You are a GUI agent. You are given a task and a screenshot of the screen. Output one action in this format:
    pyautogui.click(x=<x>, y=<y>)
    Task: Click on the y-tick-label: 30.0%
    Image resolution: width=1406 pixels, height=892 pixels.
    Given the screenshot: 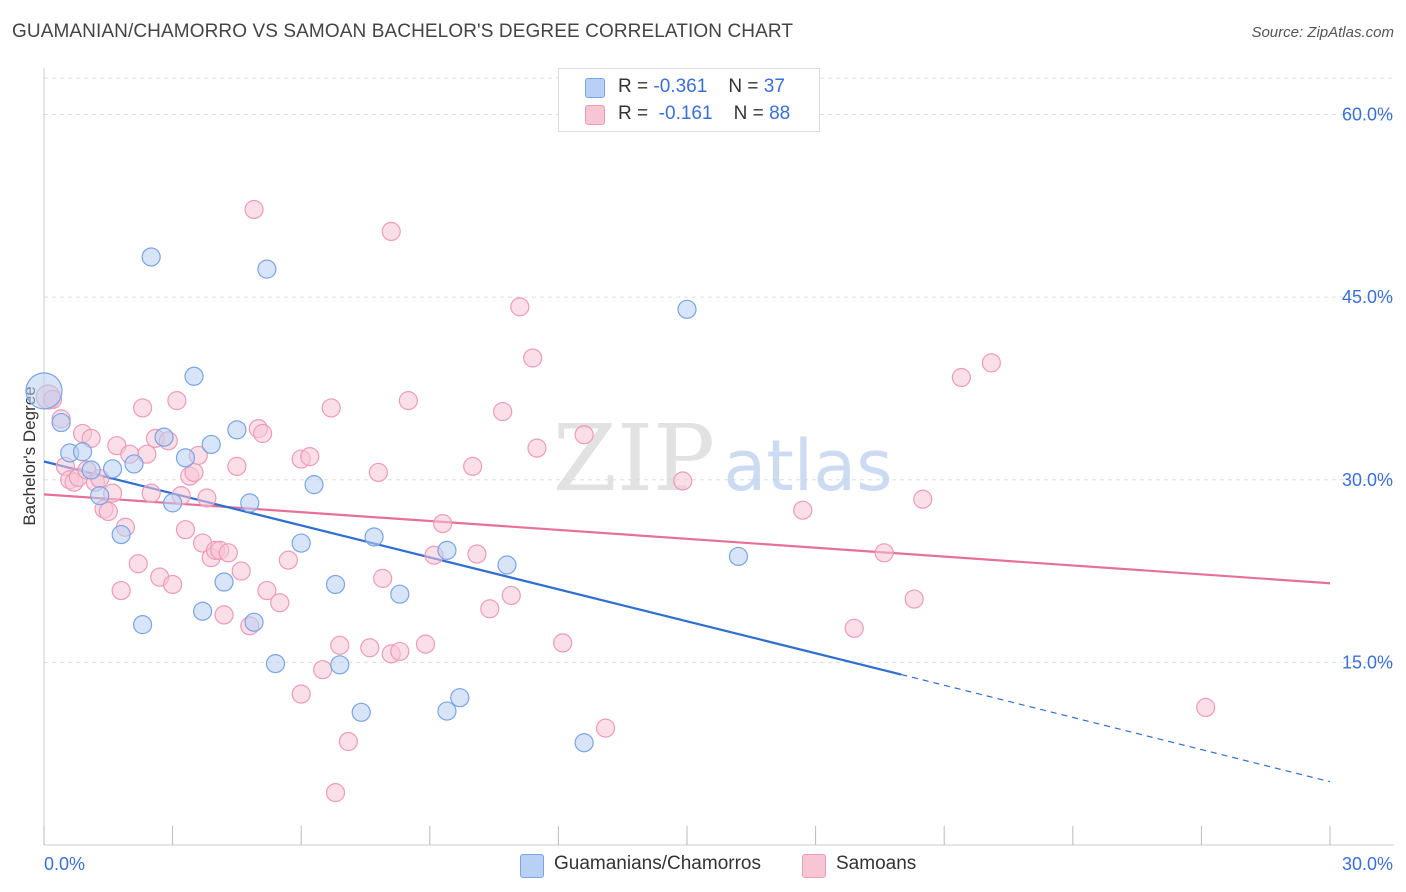 What is the action you would take?
    pyautogui.click(x=1367, y=480)
    